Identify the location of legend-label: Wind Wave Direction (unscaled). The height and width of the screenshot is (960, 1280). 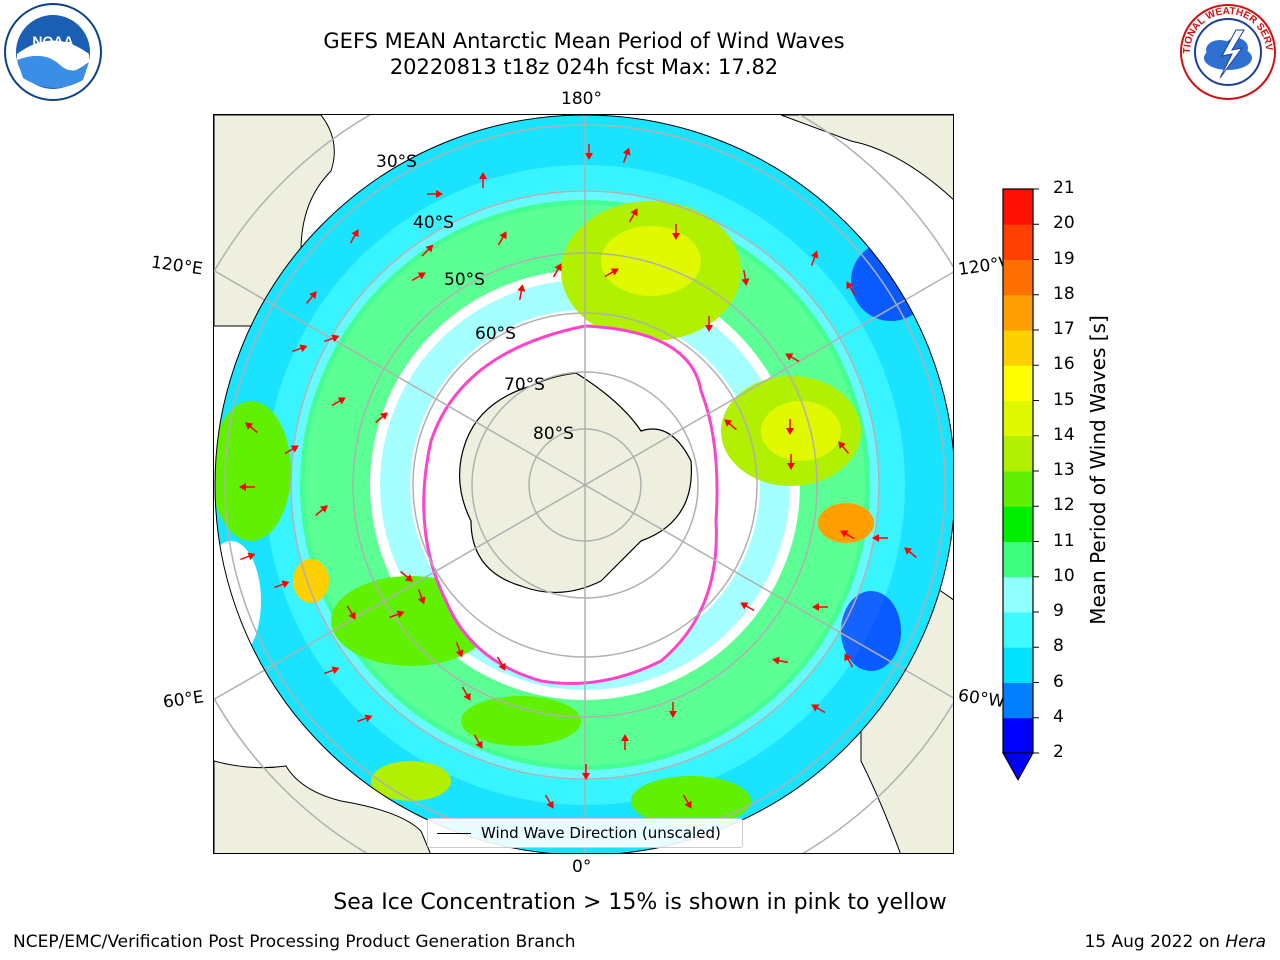
(601, 833).